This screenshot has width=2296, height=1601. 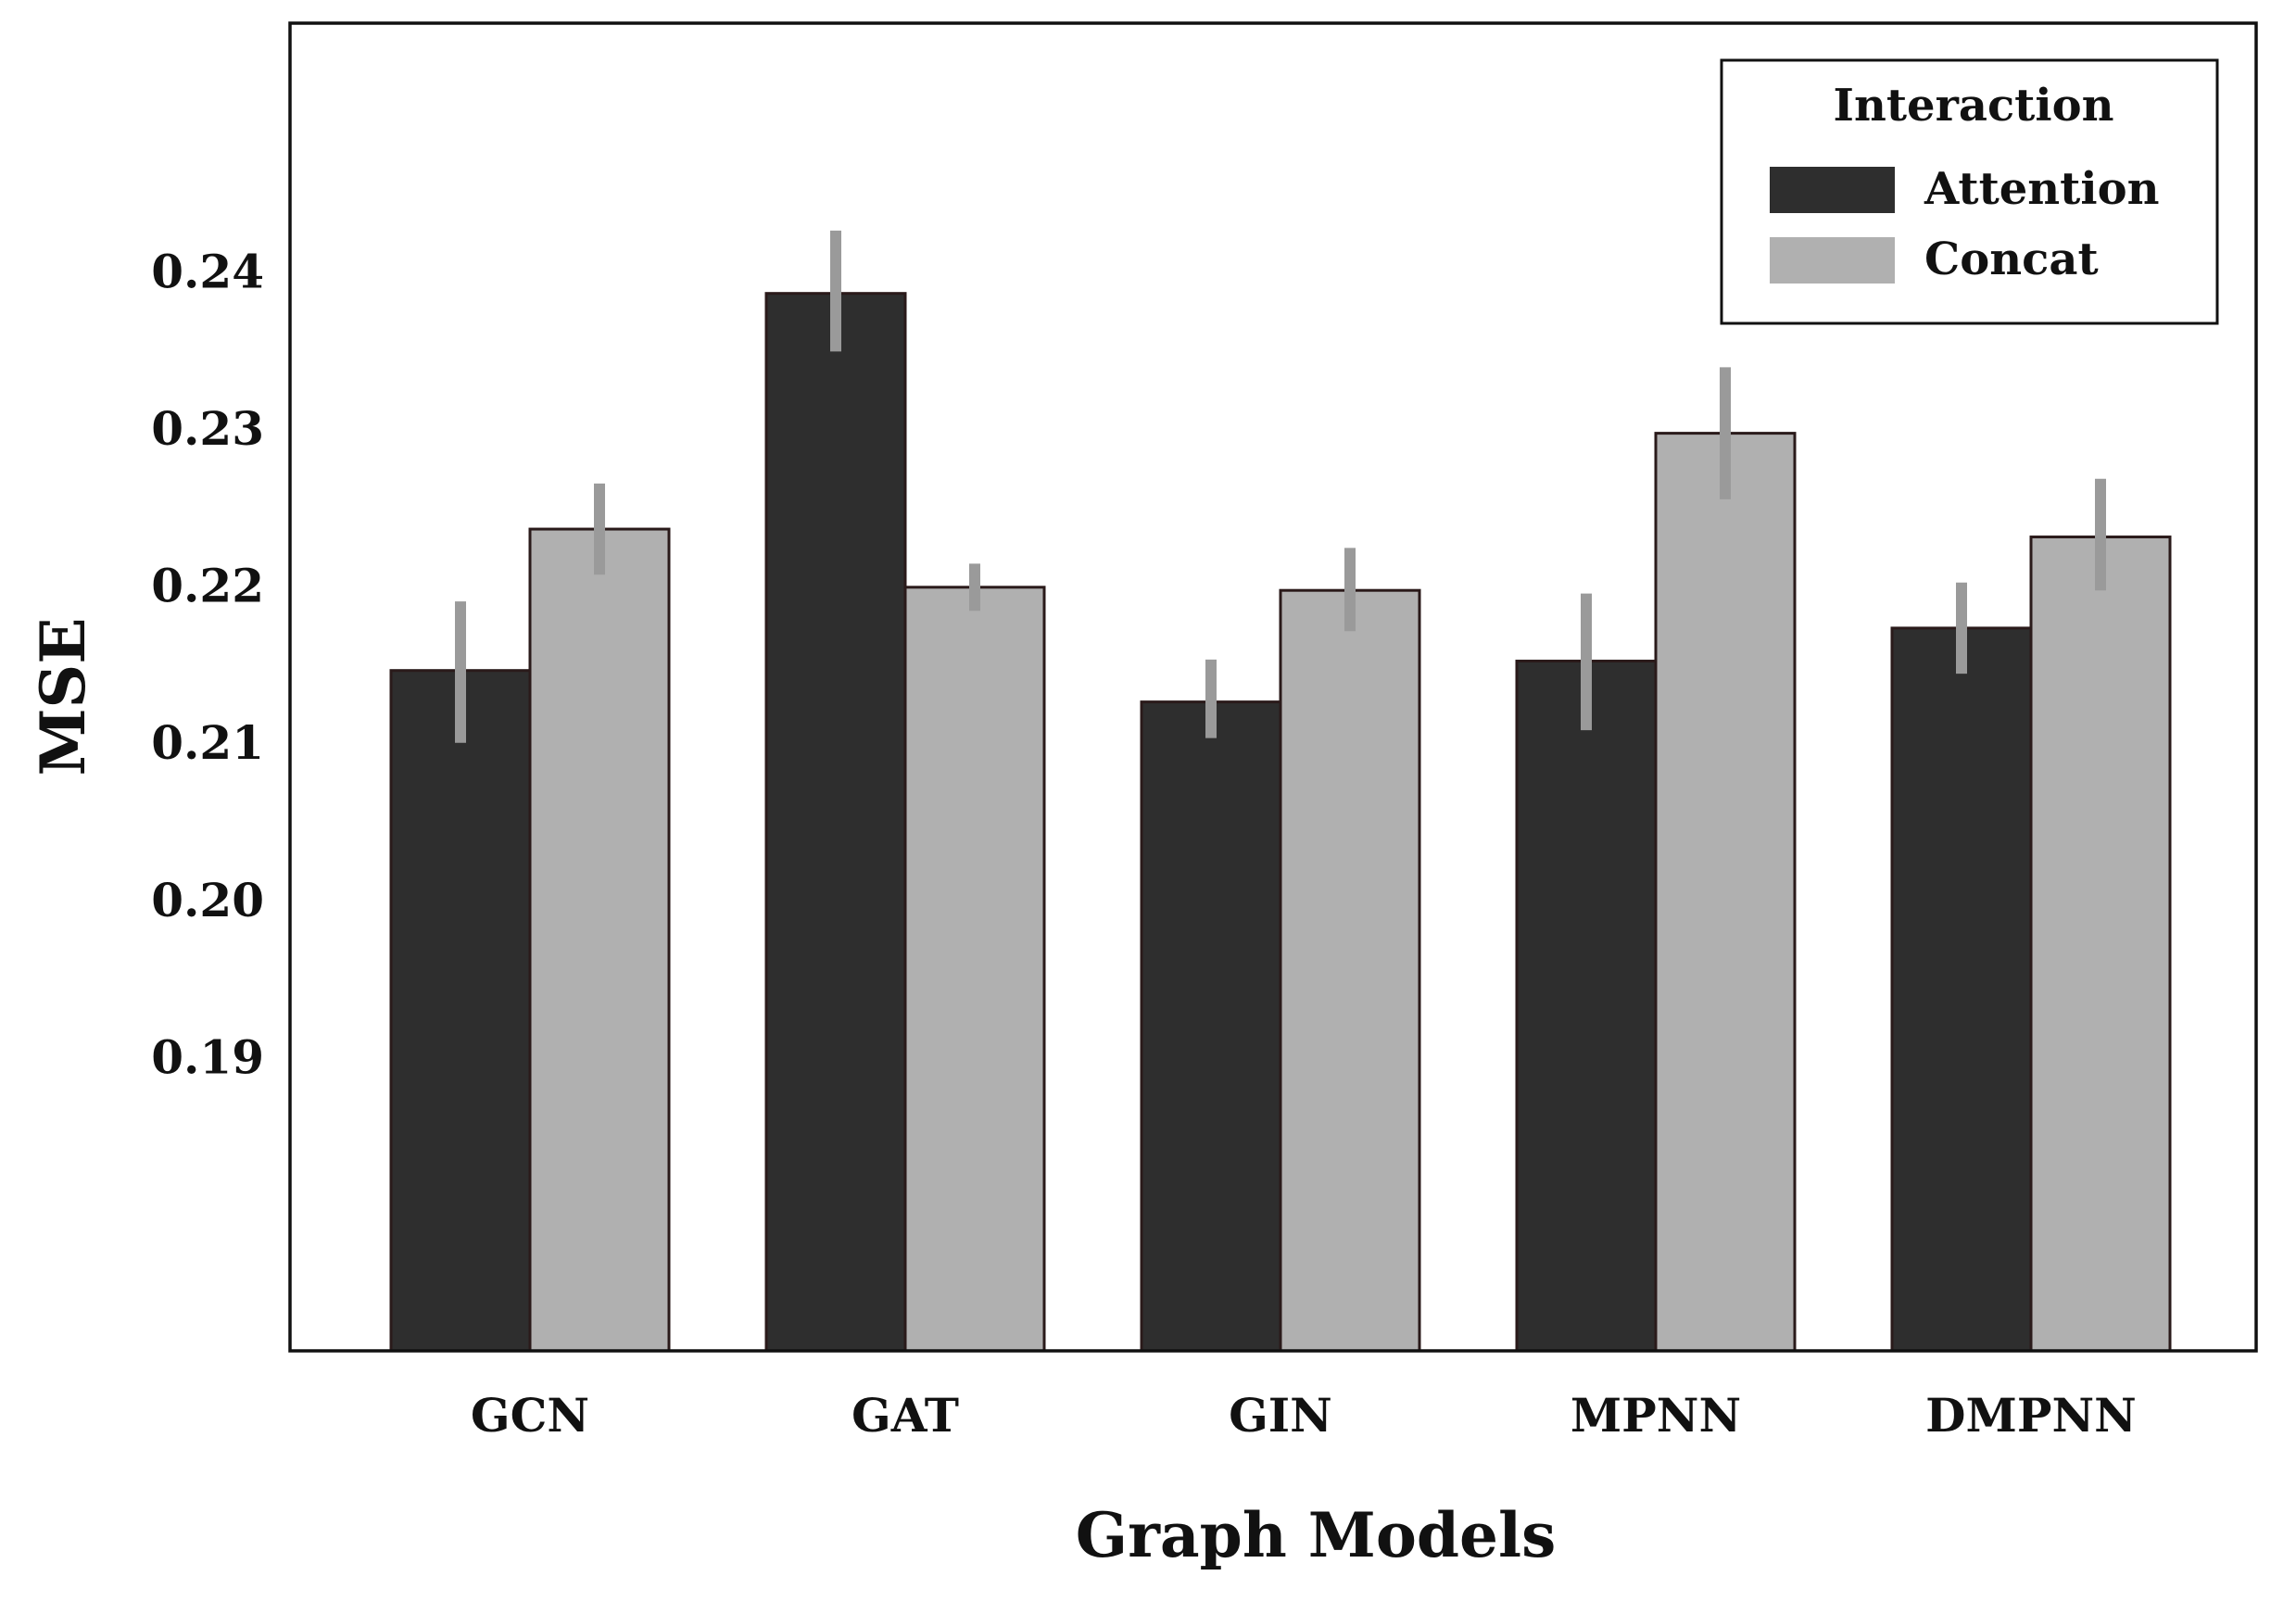 What do you see at coordinates (1833, 260) in the screenshot?
I see `legend-swatch-concat` at bounding box center [1833, 260].